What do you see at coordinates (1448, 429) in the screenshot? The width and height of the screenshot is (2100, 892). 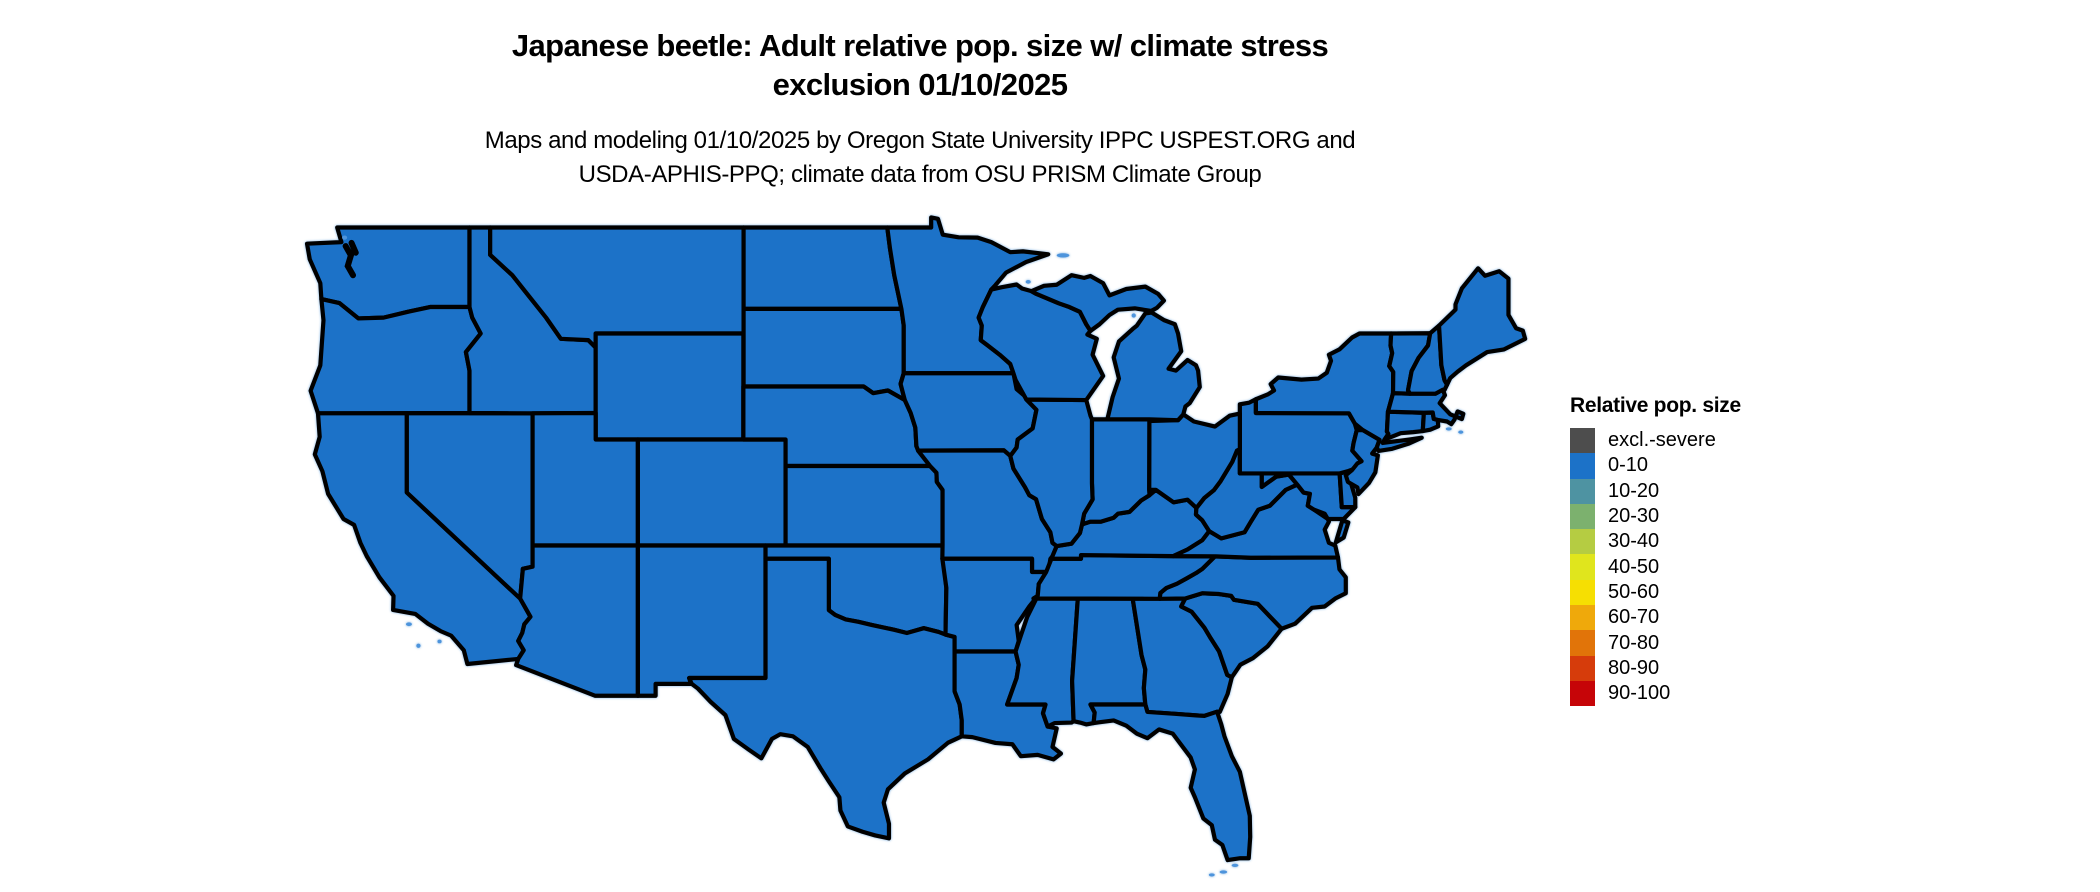 I see `island-marthas-vineyard` at bounding box center [1448, 429].